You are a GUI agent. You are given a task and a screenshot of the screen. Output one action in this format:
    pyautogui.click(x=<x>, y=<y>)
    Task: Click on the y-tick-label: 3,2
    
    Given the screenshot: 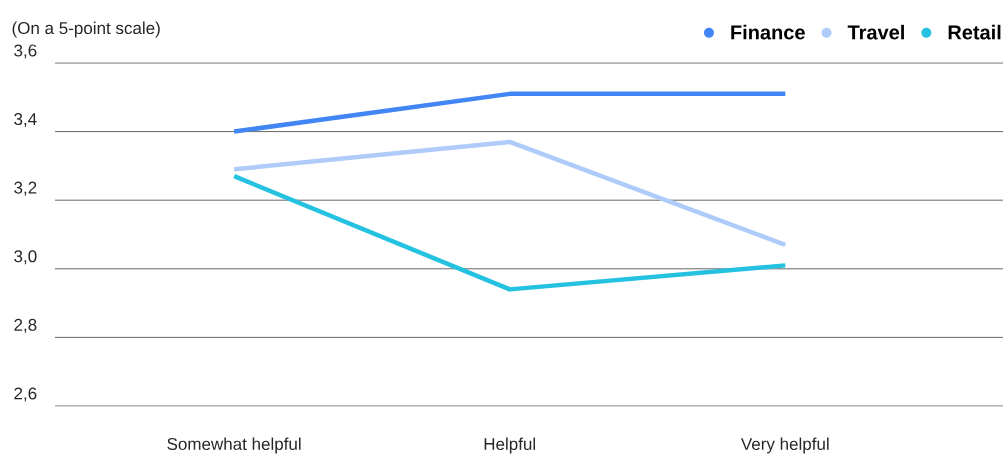 What is the action you would take?
    pyautogui.click(x=25, y=188)
    